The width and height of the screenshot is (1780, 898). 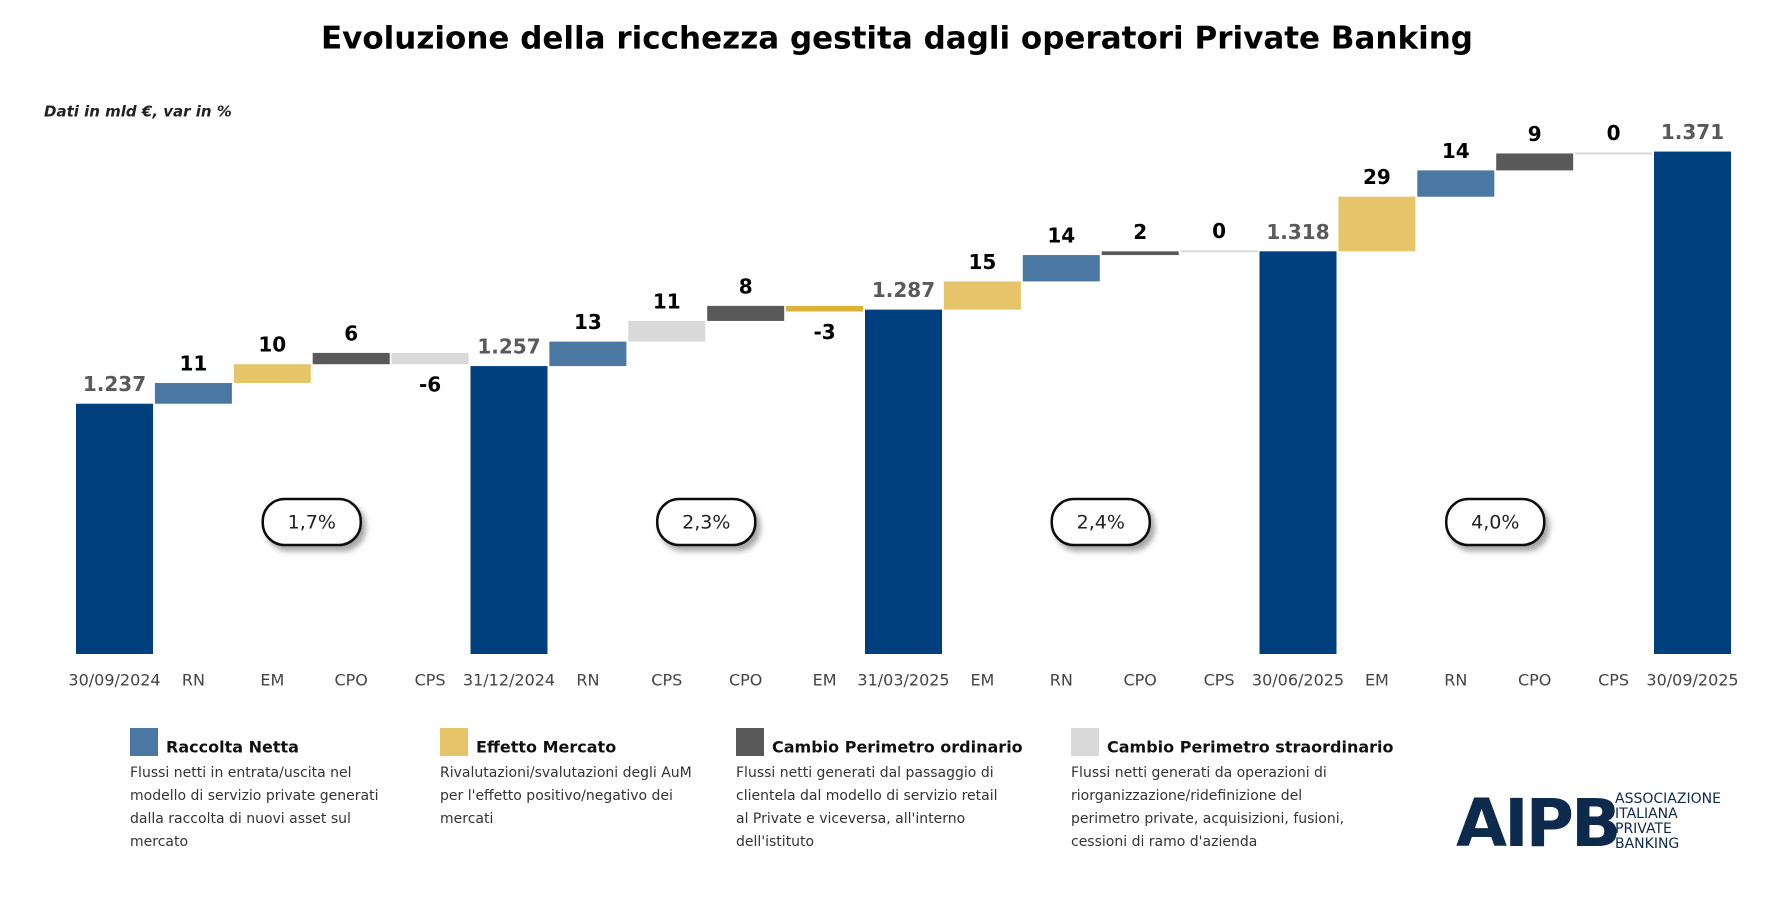 What do you see at coordinates (1298, 680) in the screenshot?
I see `x-tick-label: 30/06/2025` at bounding box center [1298, 680].